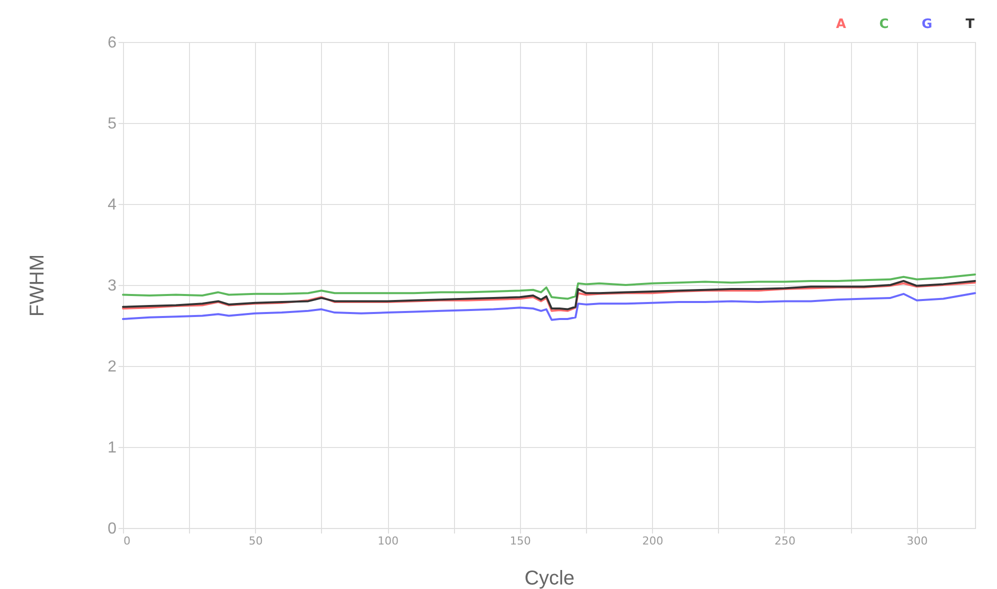 Image resolution: width=997 pixels, height=589 pixels. What do you see at coordinates (37, 285) in the screenshot?
I see `y-axis-title: FWHM` at bounding box center [37, 285].